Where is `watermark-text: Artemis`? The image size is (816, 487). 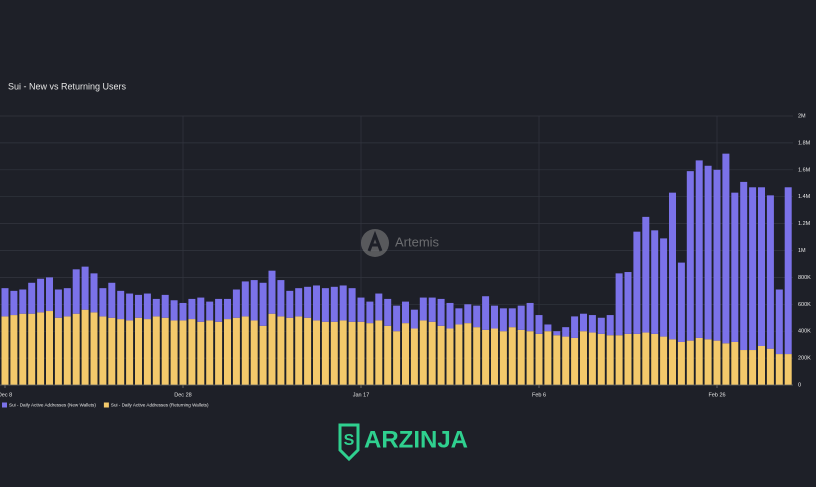 watermark-text: Artemis is located at coordinates (417, 241).